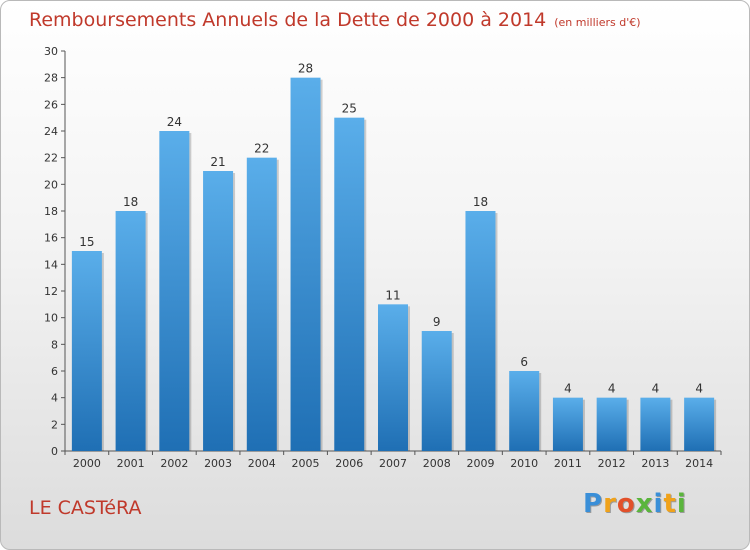  I want to click on x-tick-label: 2008, so click(437, 463).